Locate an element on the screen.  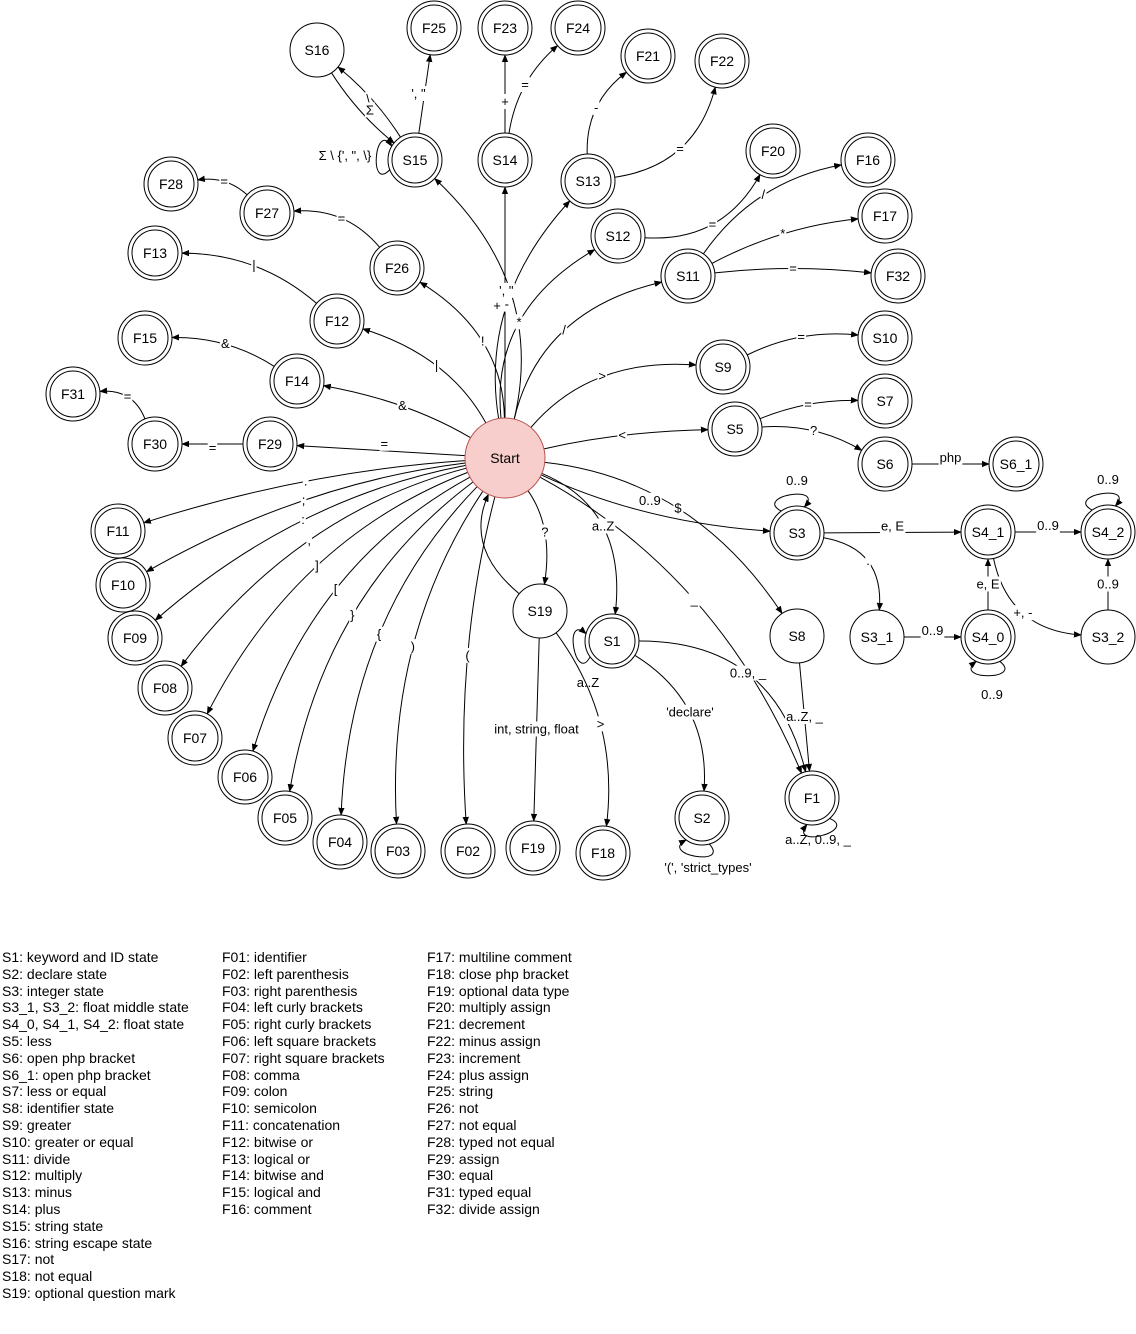
node-label: S4_2 is located at coordinates (1108, 532).